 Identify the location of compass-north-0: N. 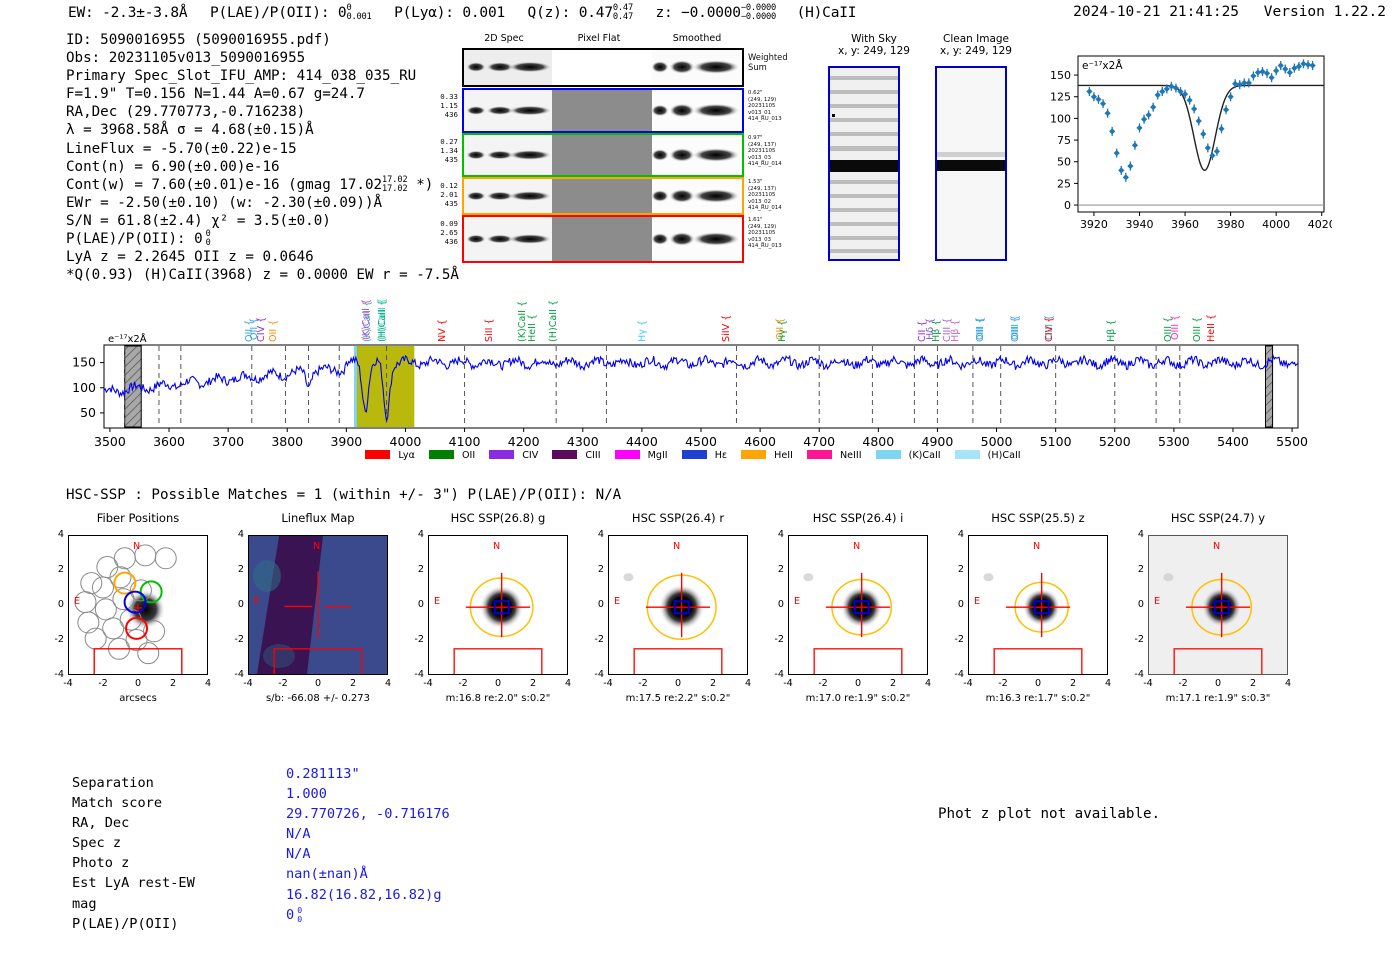
(137, 546).